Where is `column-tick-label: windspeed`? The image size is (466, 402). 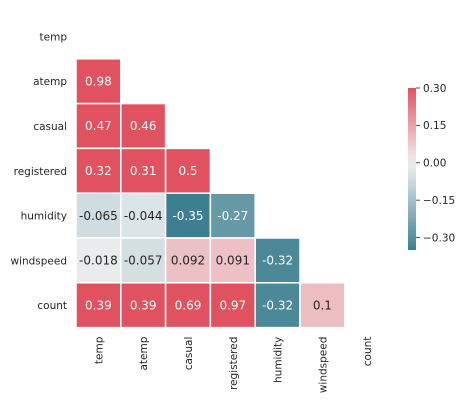
column-tick-label: windspeed is located at coordinates (323, 365).